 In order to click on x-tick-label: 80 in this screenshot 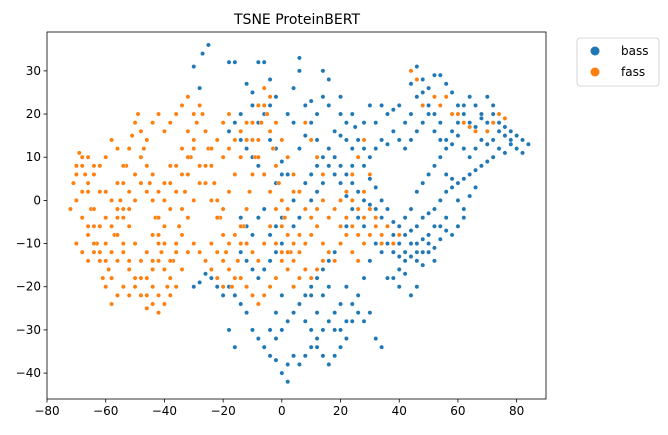, I will do `click(516, 411)`.